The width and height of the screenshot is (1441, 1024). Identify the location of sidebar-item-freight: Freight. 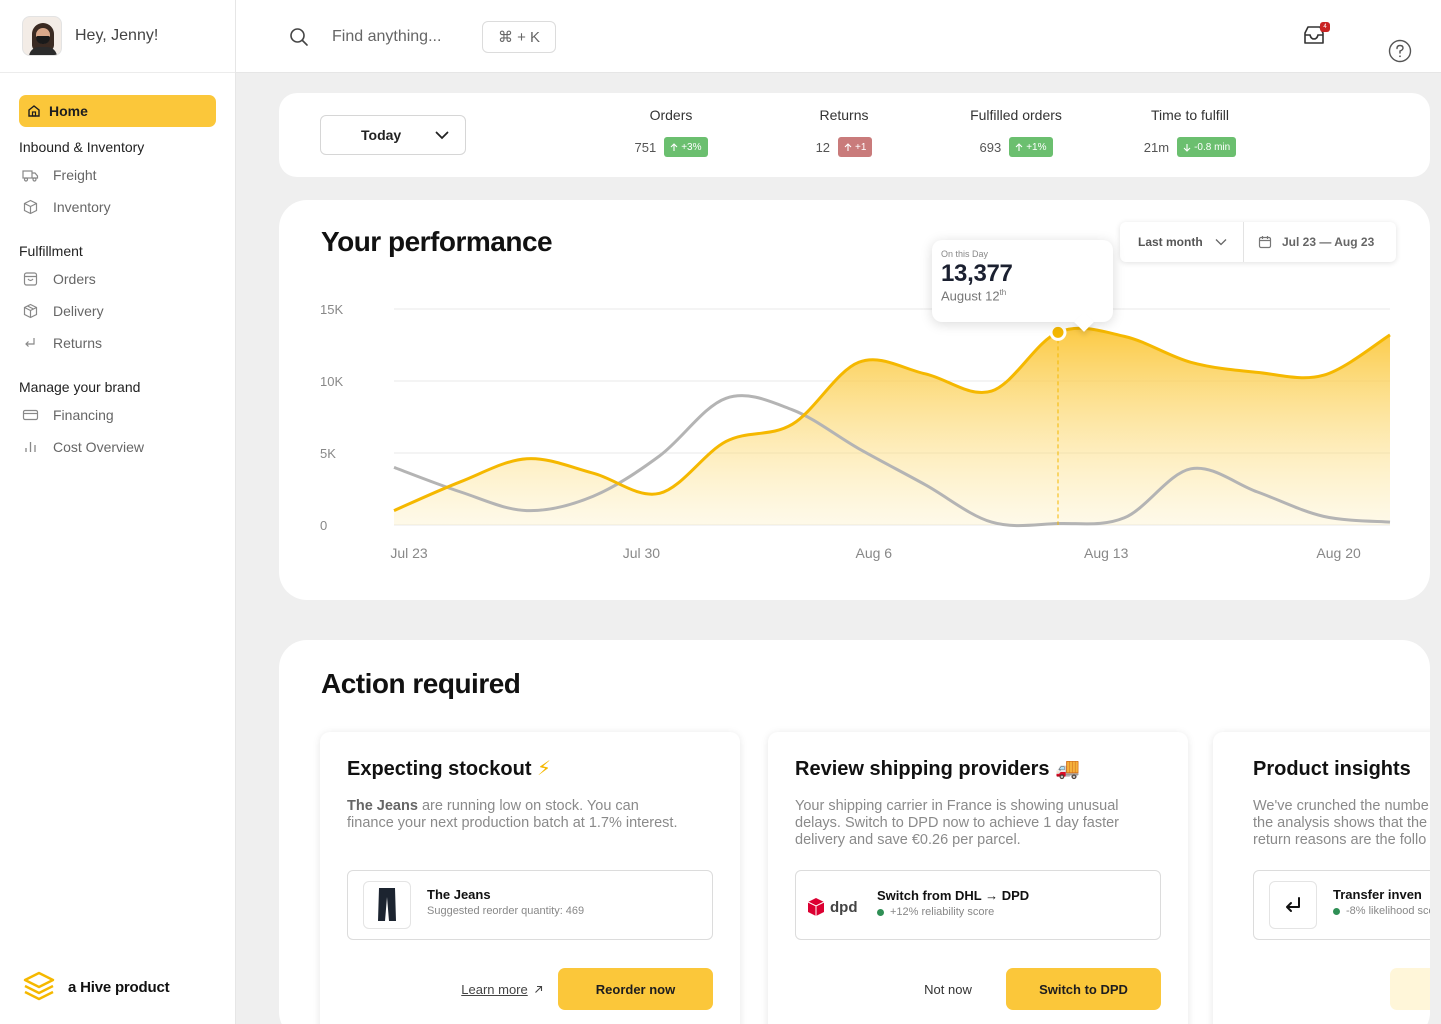
(117, 175).